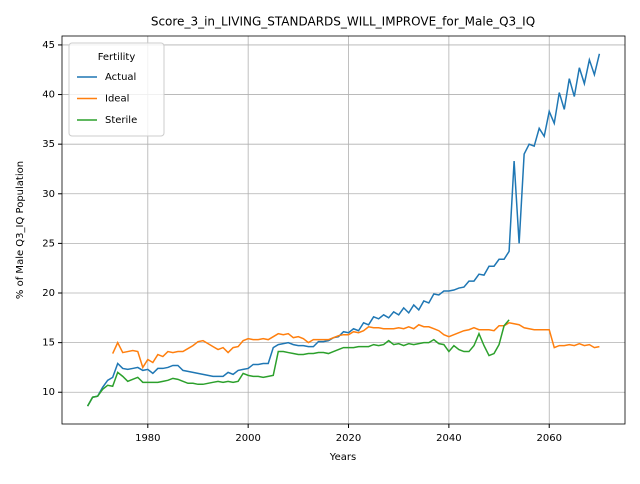  I want to click on legend-label: Sterile, so click(121, 120).